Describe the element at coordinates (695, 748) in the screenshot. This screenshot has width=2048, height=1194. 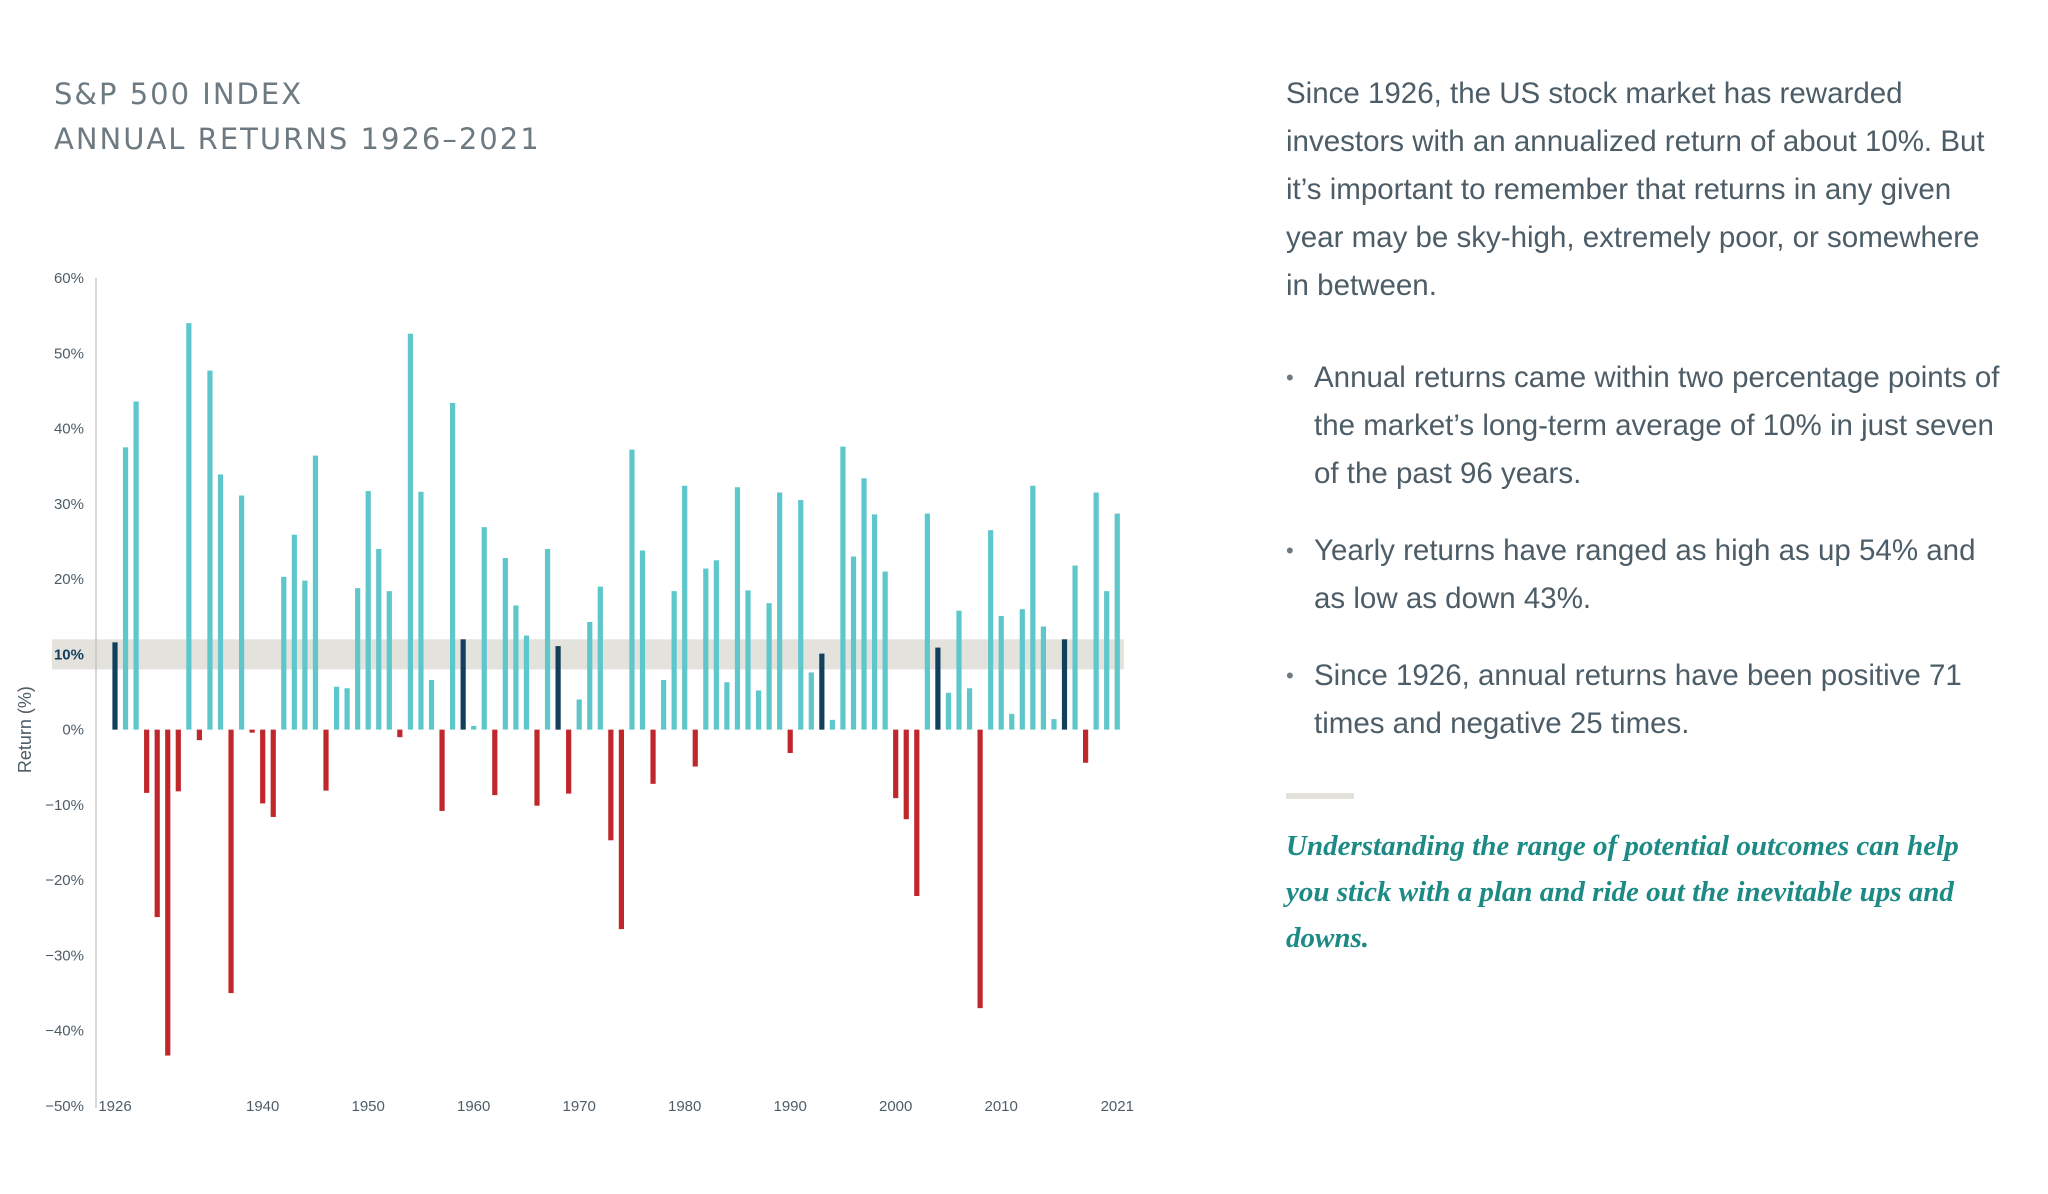
I see `bar-1981` at that location.